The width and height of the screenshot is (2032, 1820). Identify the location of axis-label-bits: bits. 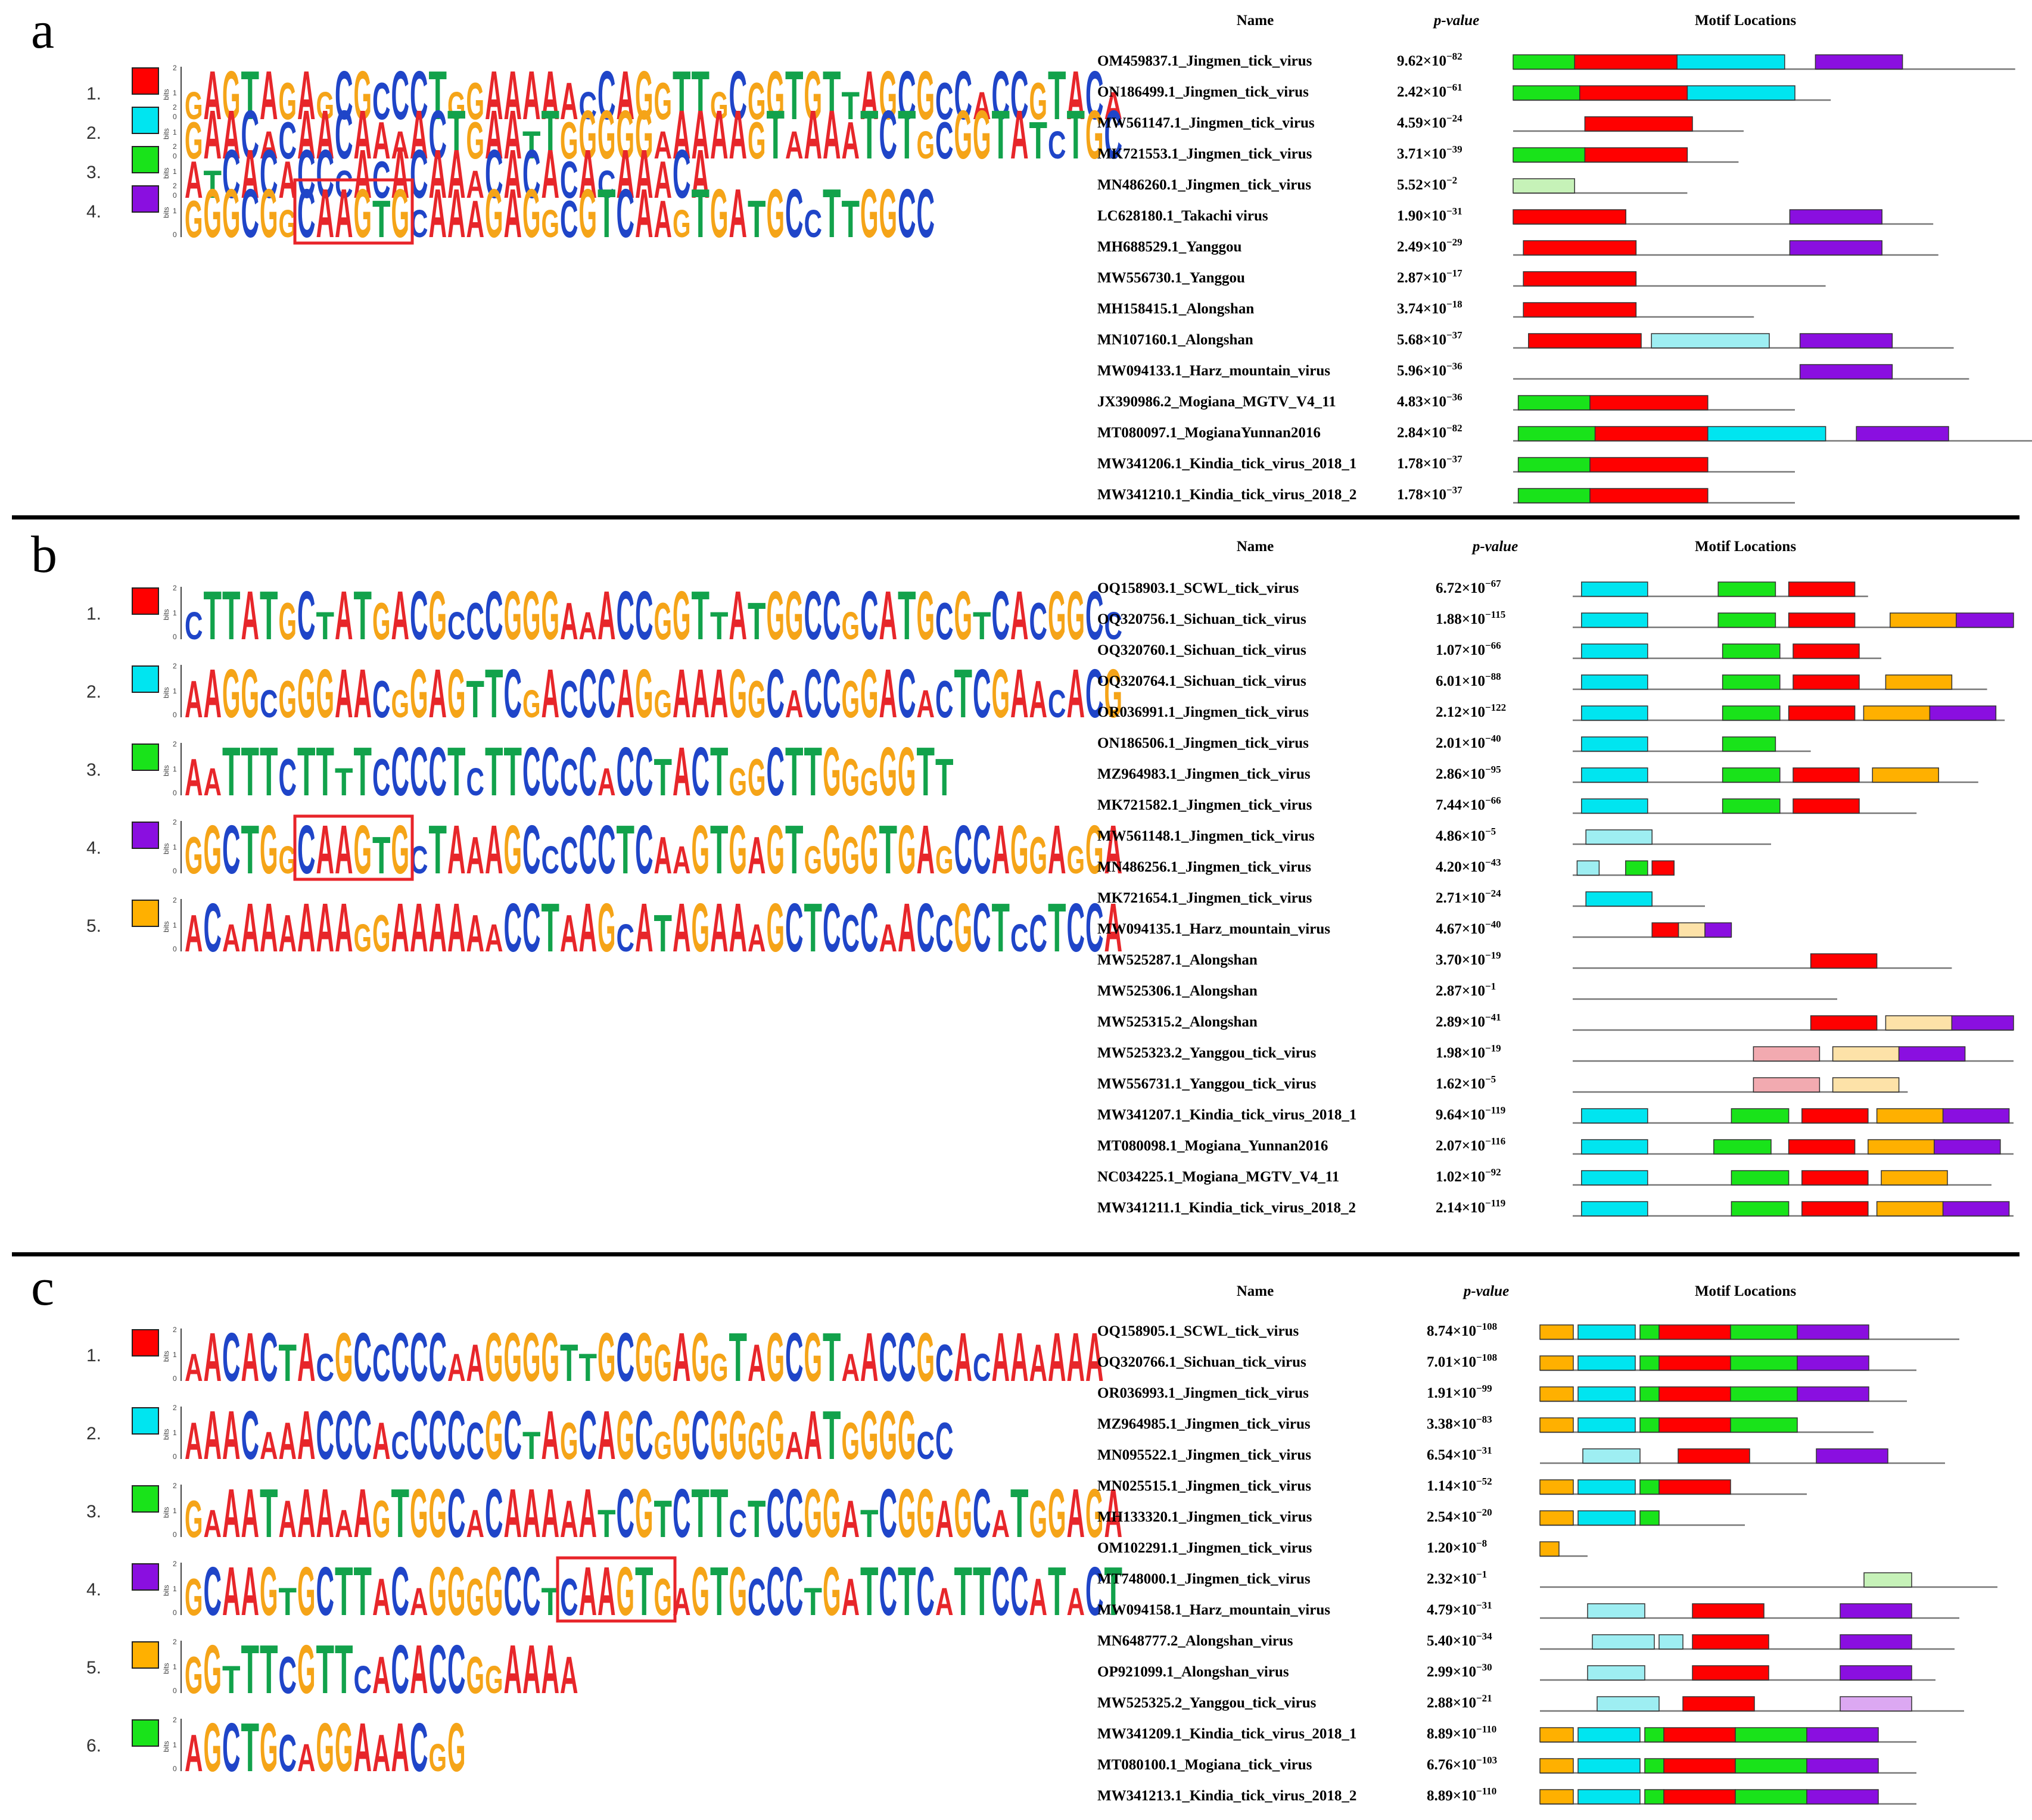
(166, 94).